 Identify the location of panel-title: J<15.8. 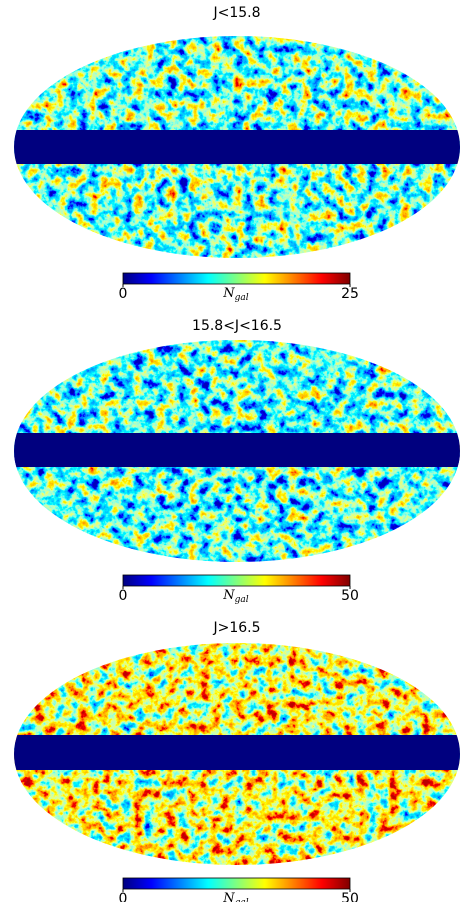
(236, 13).